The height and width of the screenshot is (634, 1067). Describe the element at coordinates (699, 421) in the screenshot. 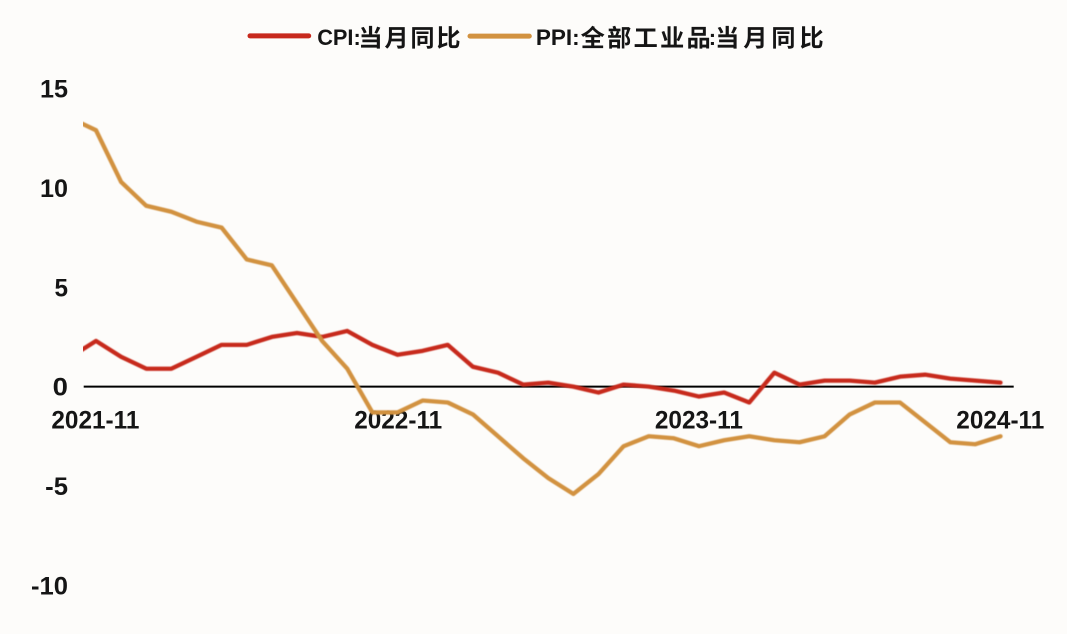

I see `svg-text: 2023-11` at that location.